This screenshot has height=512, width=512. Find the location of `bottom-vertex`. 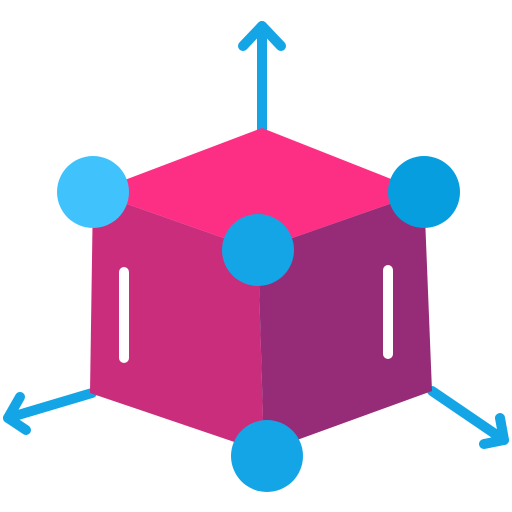

bottom-vertex is located at coordinates (267, 456).